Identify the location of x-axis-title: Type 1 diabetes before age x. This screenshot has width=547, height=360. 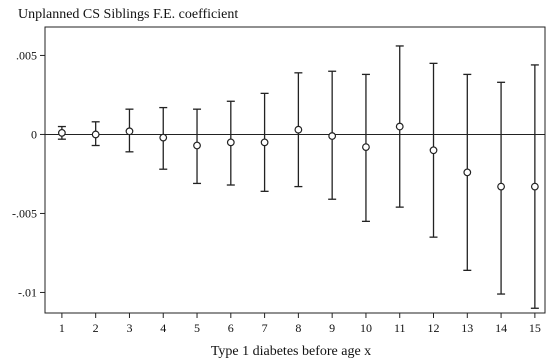
(291, 351).